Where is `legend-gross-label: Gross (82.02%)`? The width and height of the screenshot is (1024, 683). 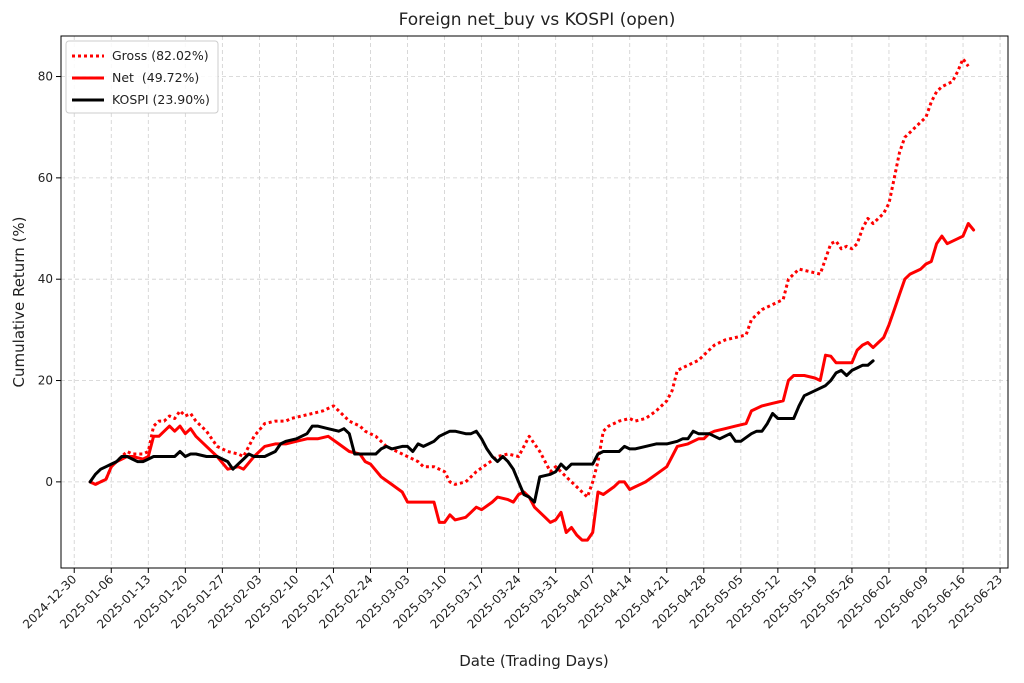 legend-gross-label: Gross (82.02%) is located at coordinates (160, 55).